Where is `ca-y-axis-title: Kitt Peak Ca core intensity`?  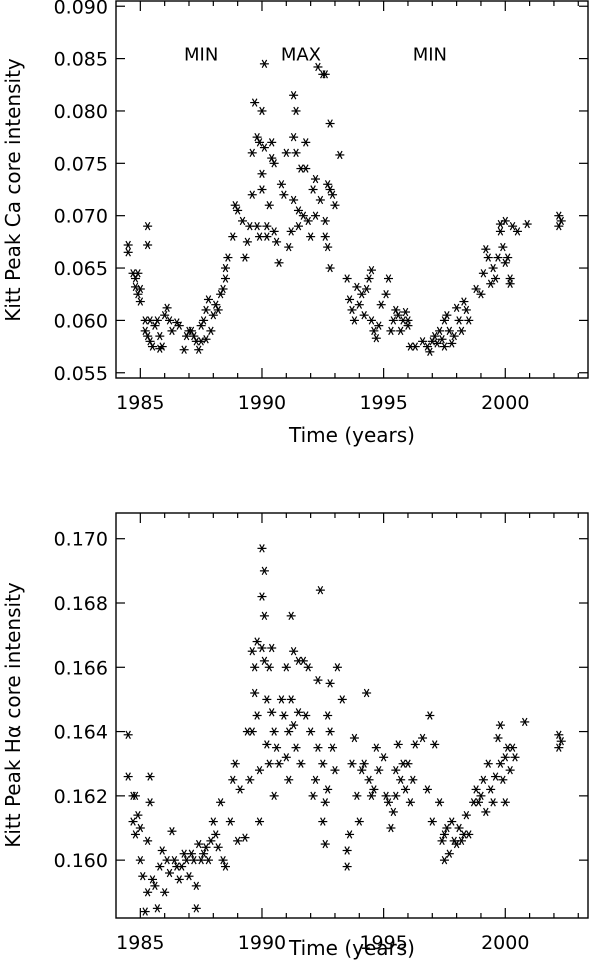 ca-y-axis-title: Kitt Peak Ca core intensity is located at coordinates (13, 190).